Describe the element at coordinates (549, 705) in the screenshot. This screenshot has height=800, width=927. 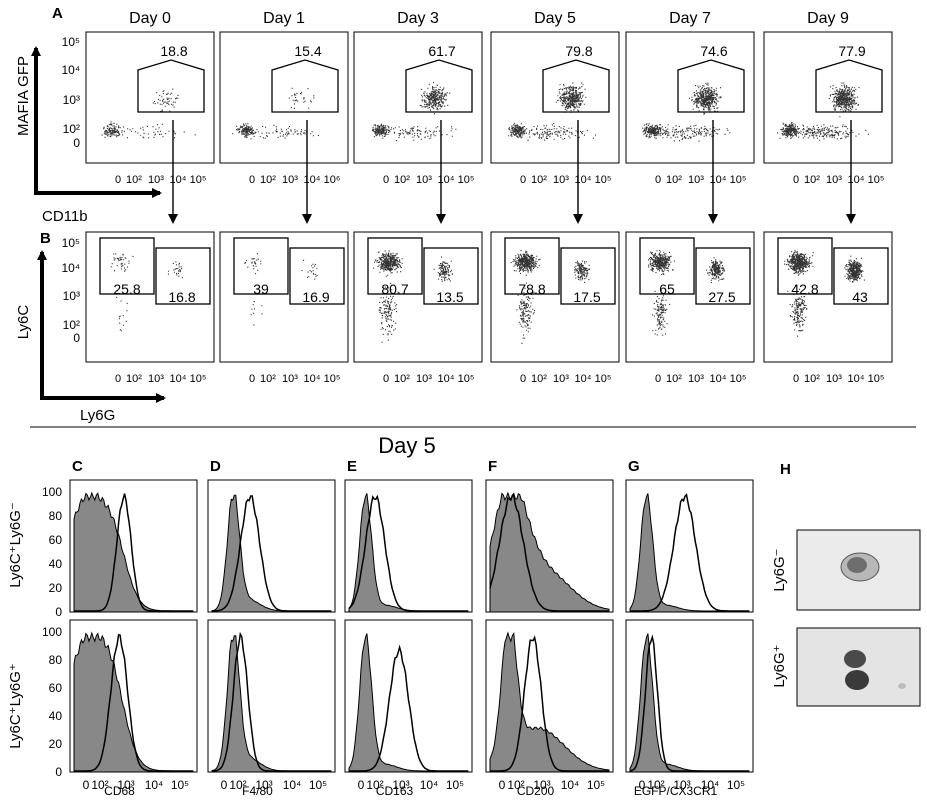
I see `histogram-F-row-1: 0 10² 10³ 10⁴ 10⁵` at that location.